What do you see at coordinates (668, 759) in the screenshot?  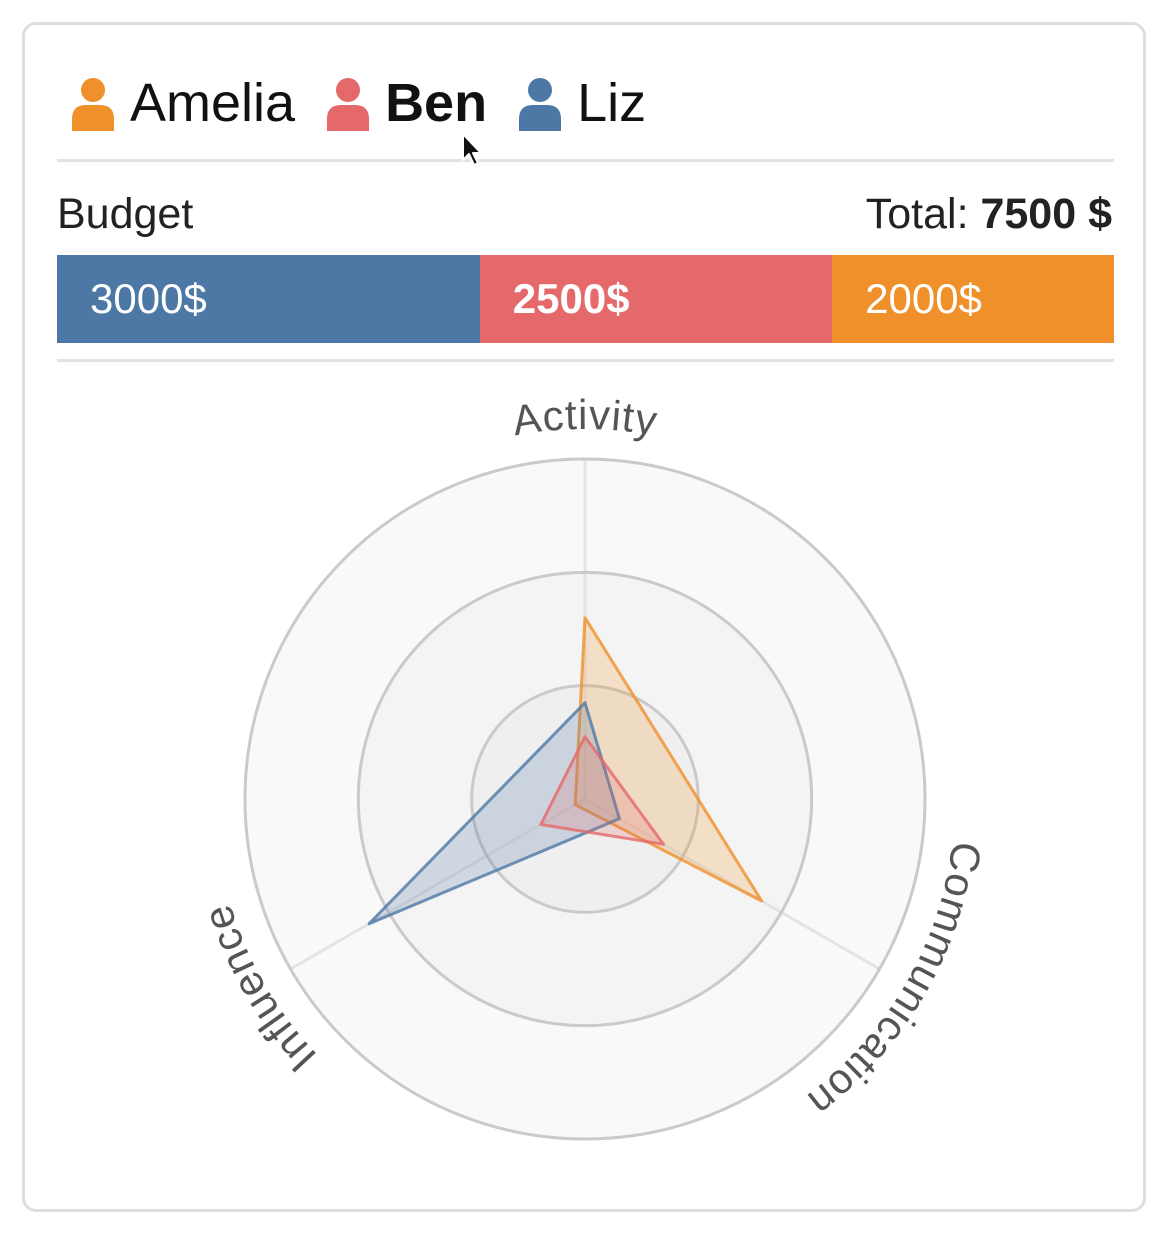 I see `radar-series-amelia` at bounding box center [668, 759].